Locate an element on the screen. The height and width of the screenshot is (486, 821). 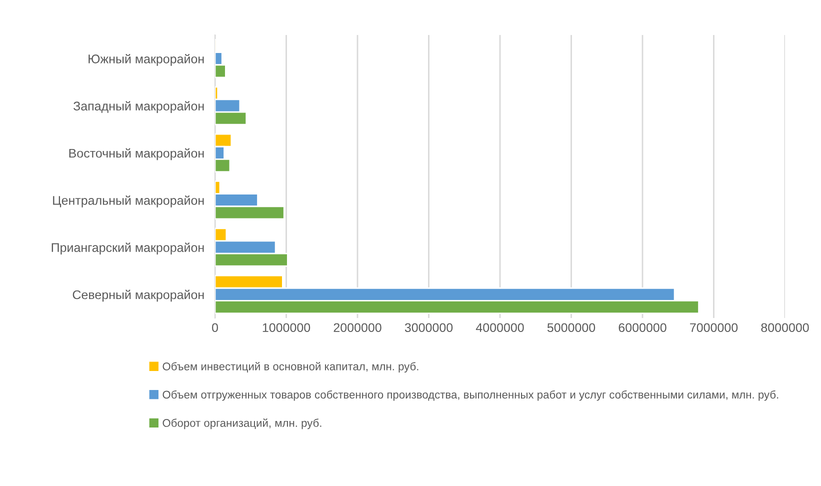
x-tick-label: 7000000 is located at coordinates (714, 327).